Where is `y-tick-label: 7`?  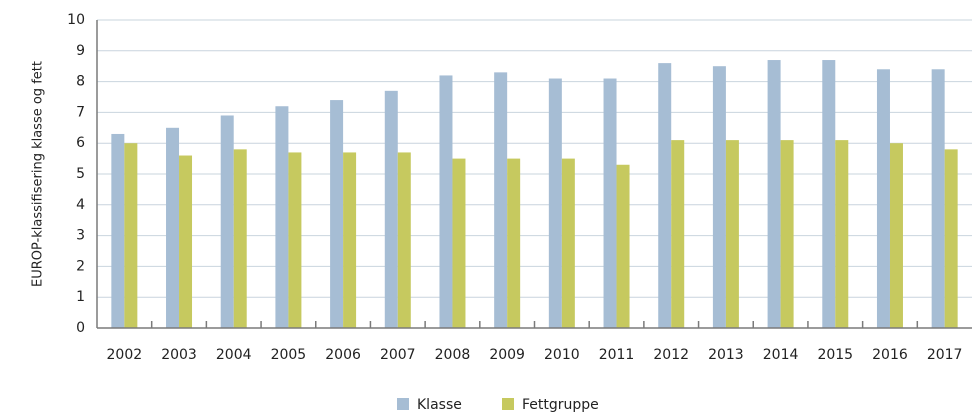
y-tick-label: 7 is located at coordinates (80, 112).